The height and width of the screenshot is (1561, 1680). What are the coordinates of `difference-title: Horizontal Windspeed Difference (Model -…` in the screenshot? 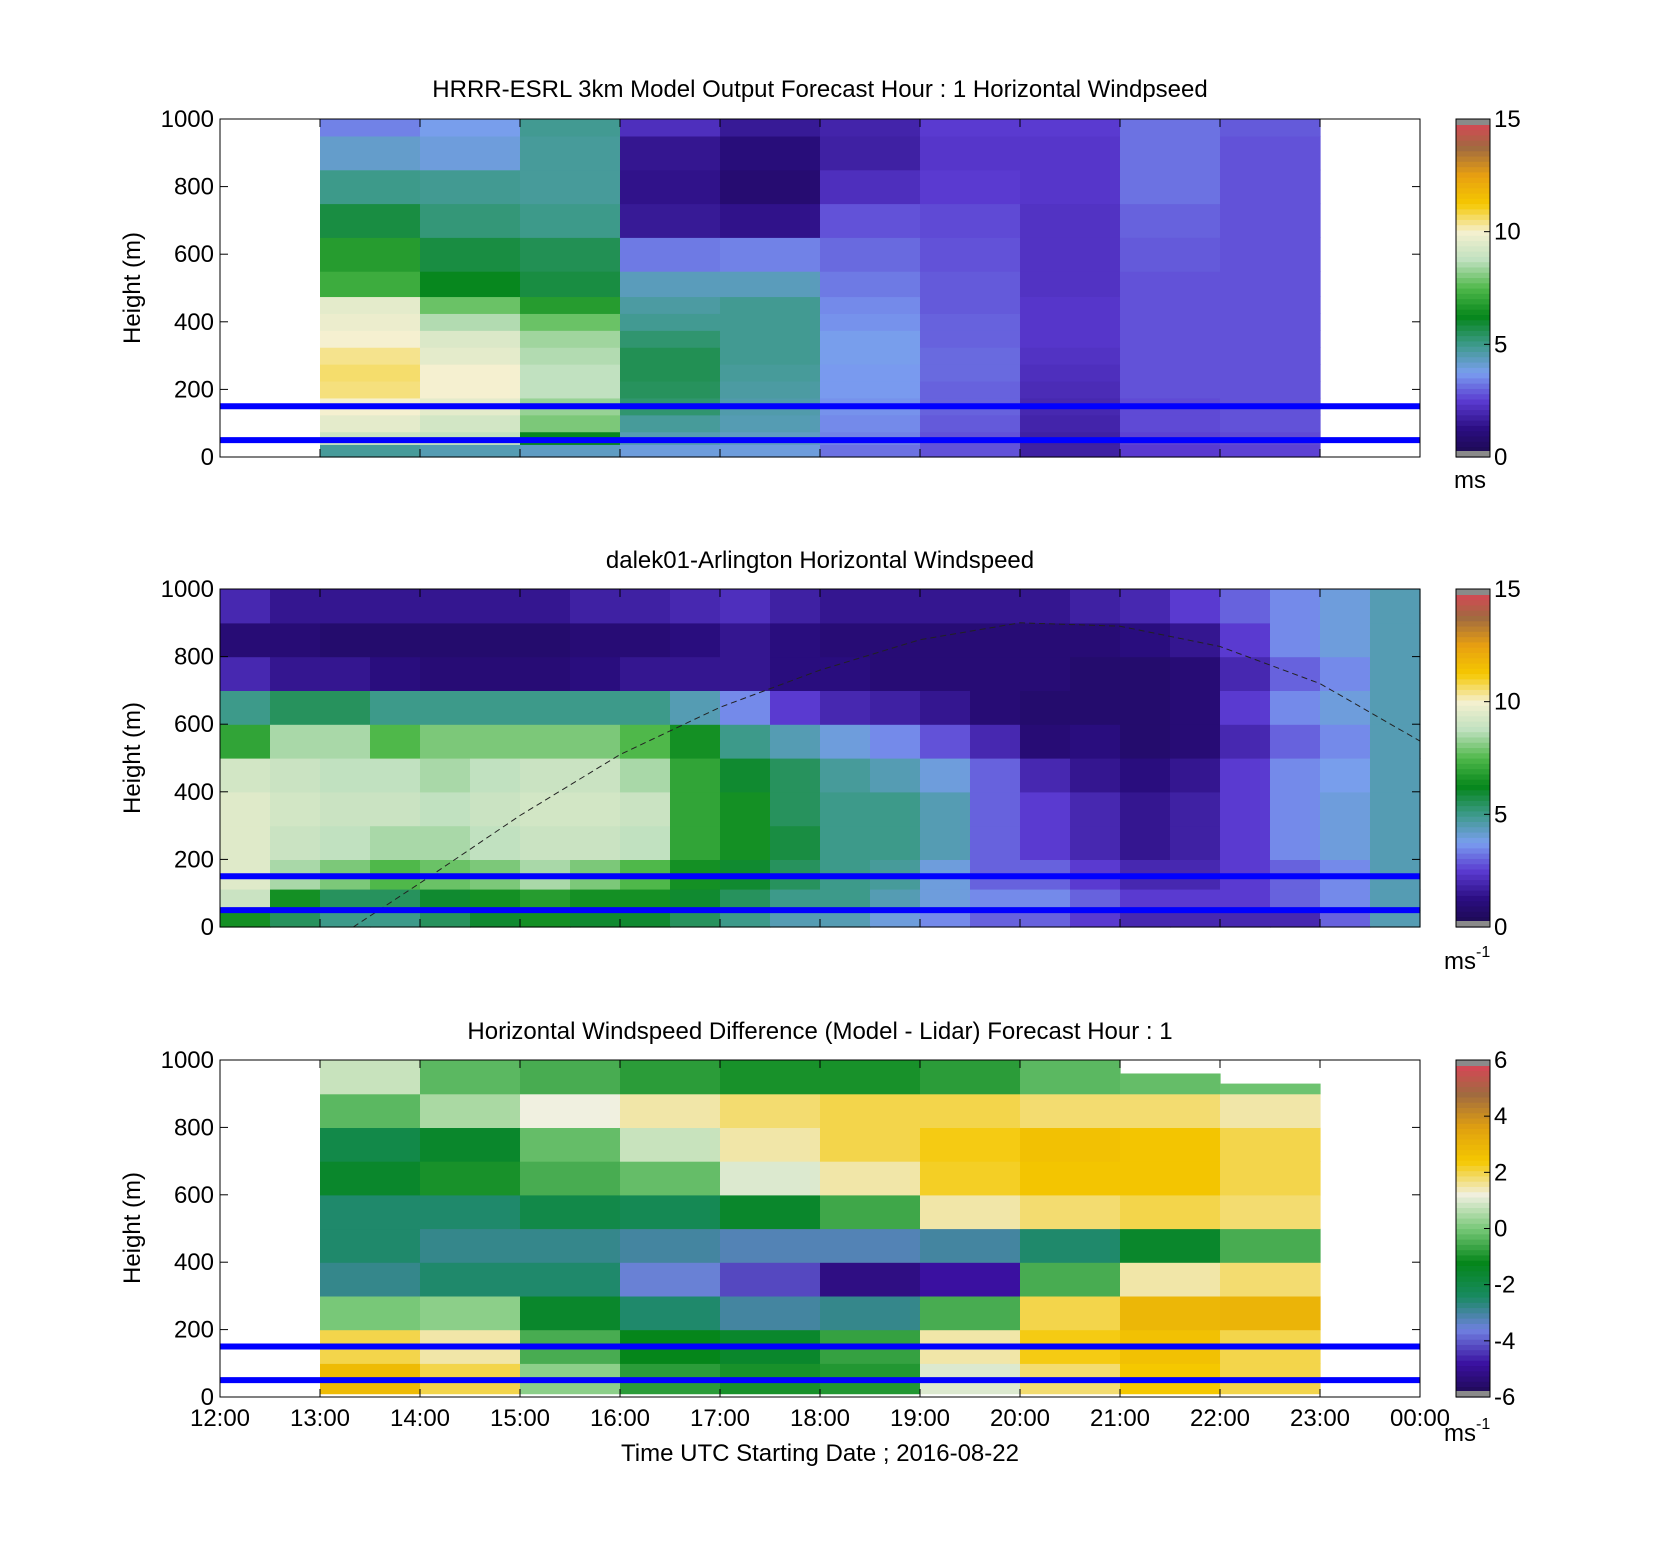 It's located at (819, 1031).